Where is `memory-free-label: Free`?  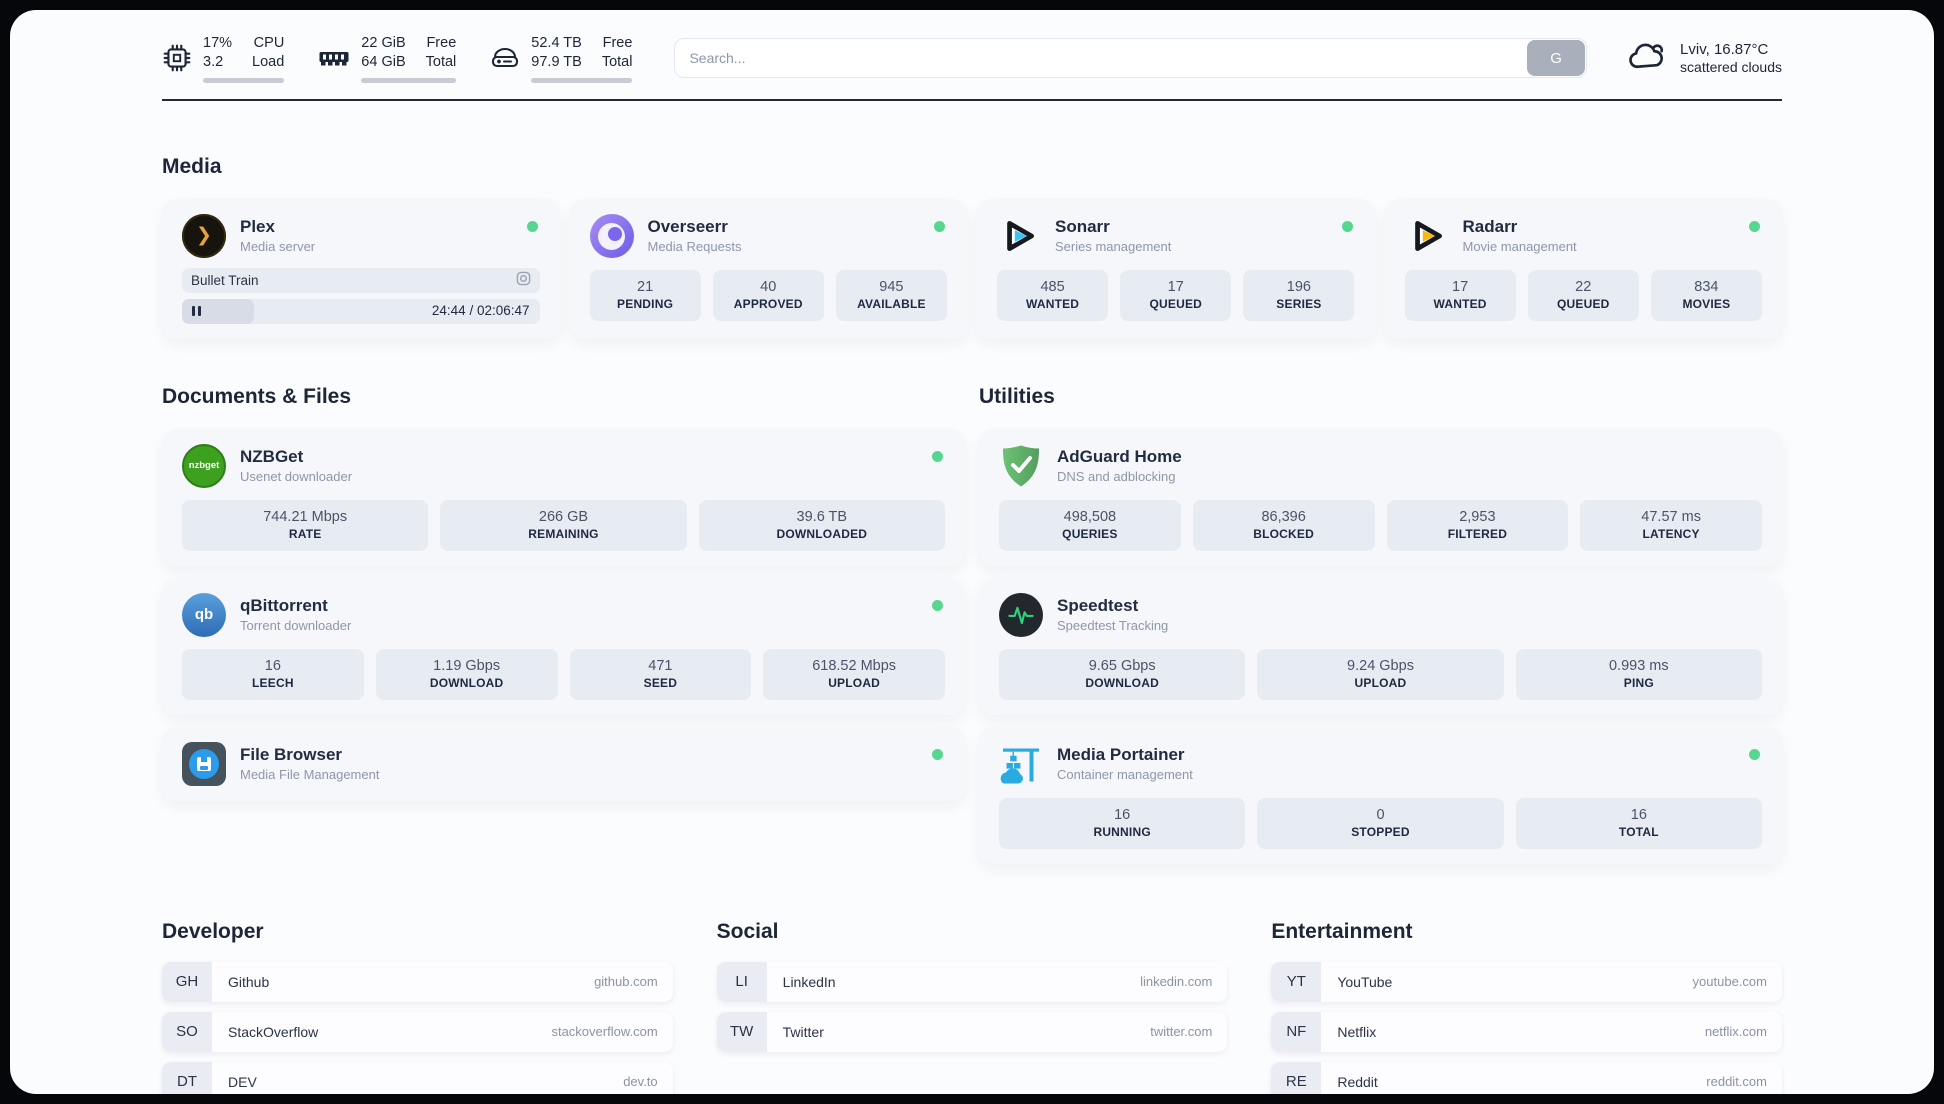 memory-free-label: Free is located at coordinates (441, 43).